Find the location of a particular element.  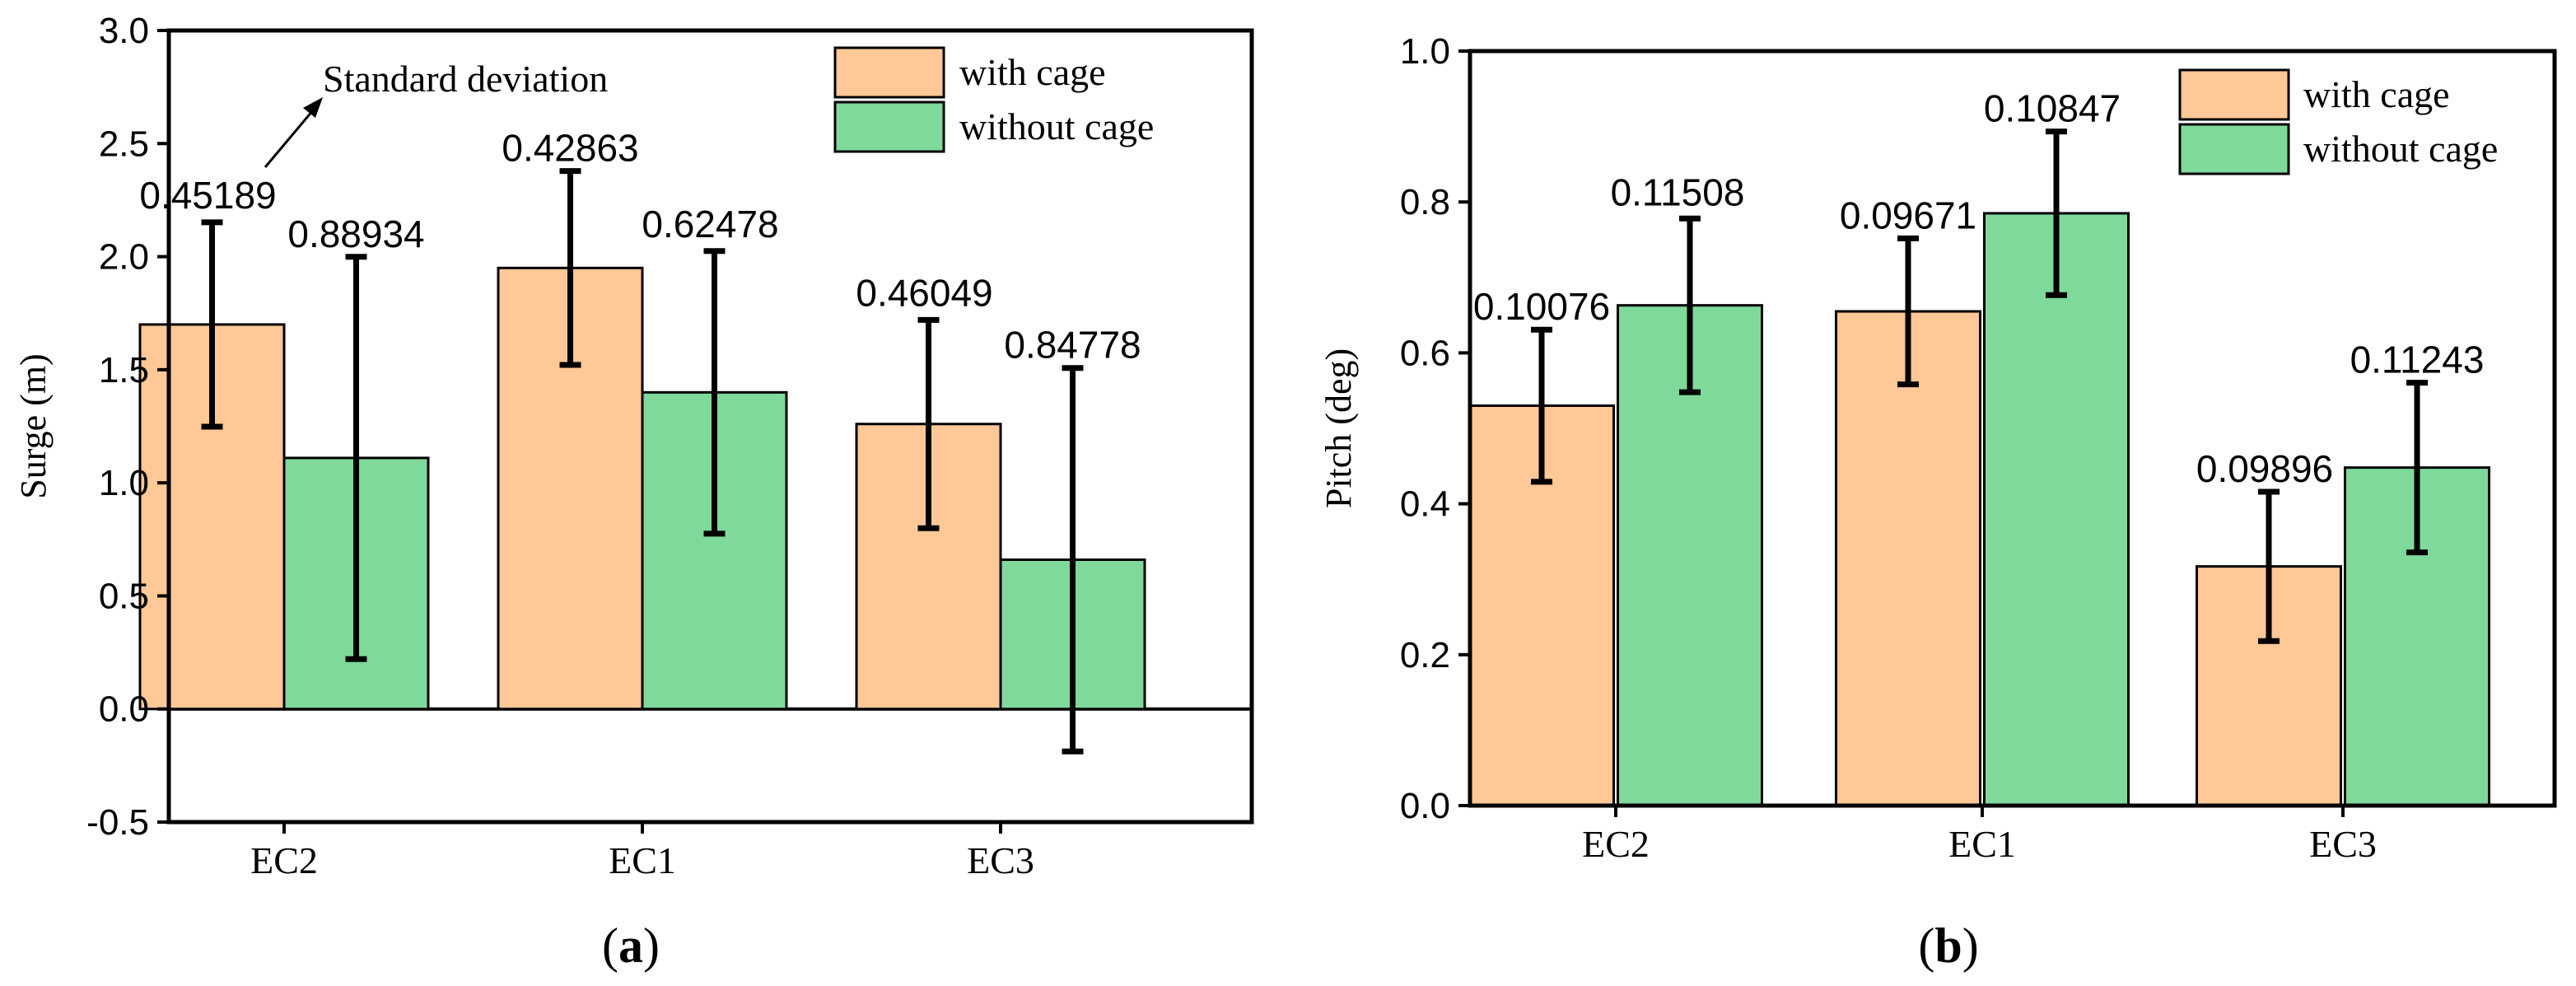

y-axis-label: Surge (m) is located at coordinates (33, 425).